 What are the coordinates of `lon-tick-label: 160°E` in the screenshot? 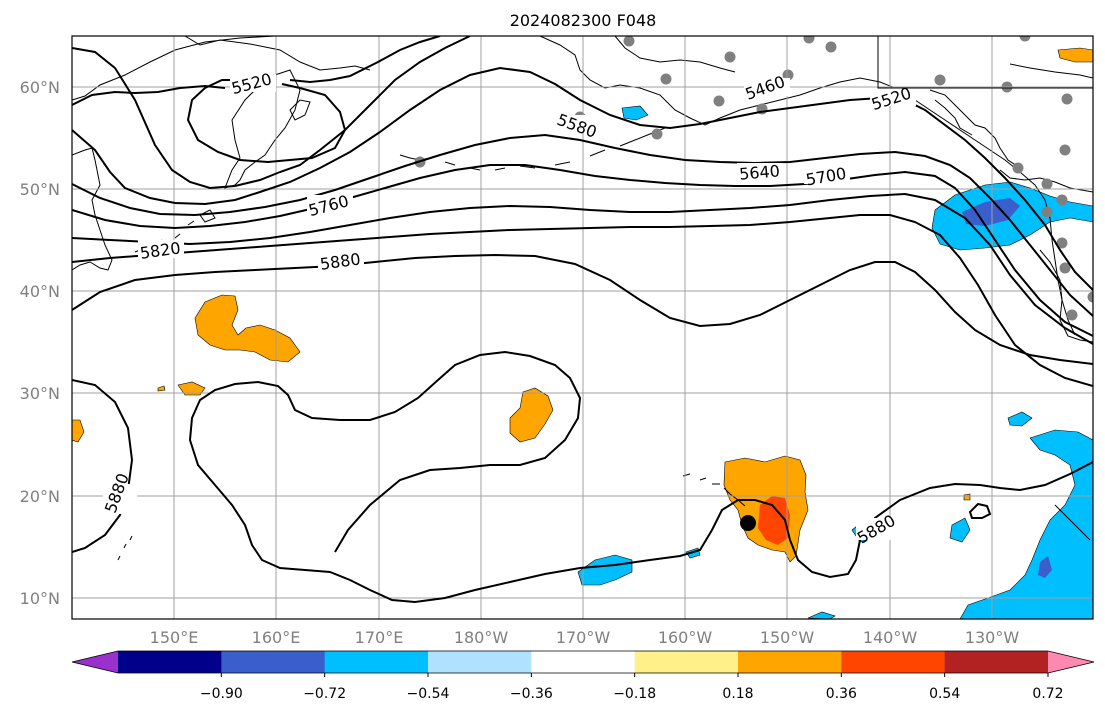 It's located at (276, 637).